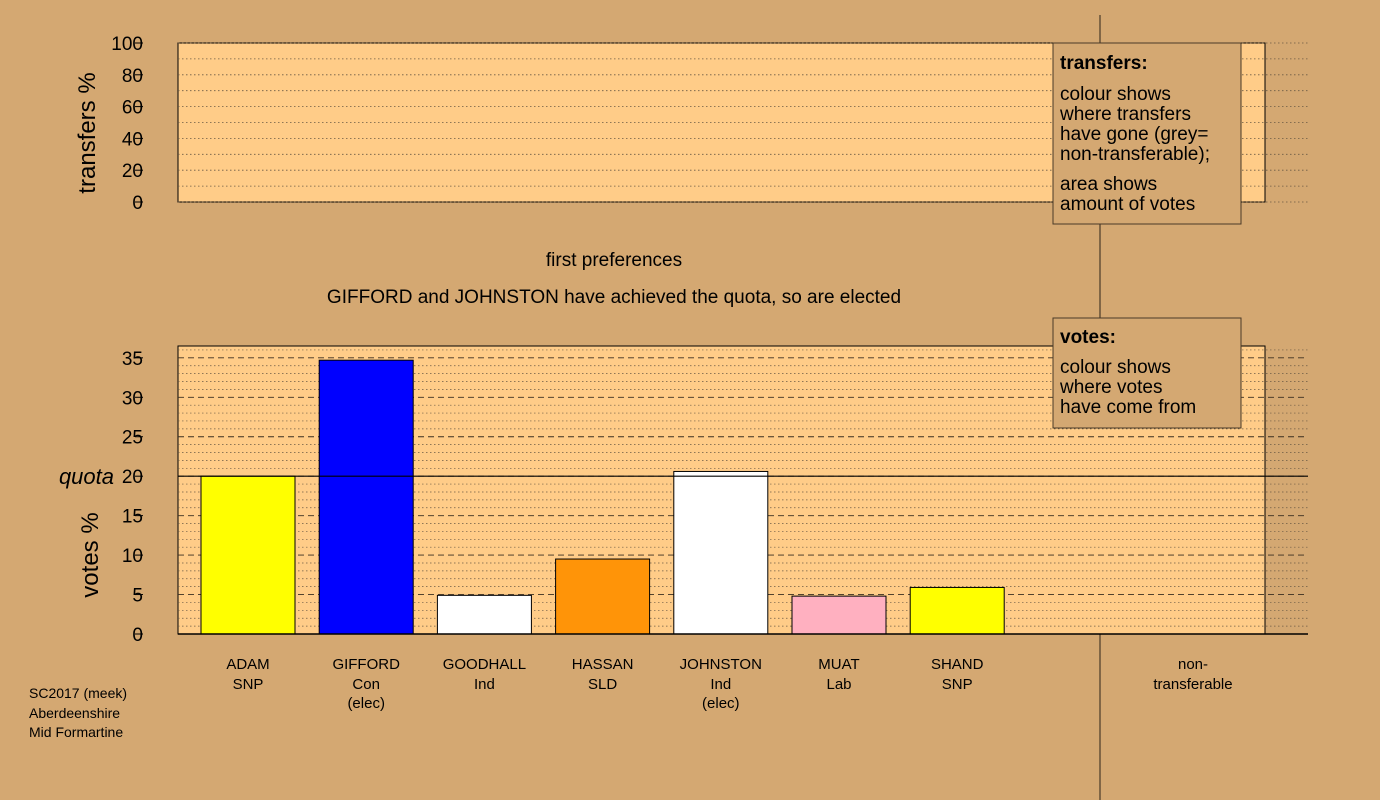 This screenshot has width=1380, height=800. I want to click on transfers-legend-line: area shows, so click(1108, 184).